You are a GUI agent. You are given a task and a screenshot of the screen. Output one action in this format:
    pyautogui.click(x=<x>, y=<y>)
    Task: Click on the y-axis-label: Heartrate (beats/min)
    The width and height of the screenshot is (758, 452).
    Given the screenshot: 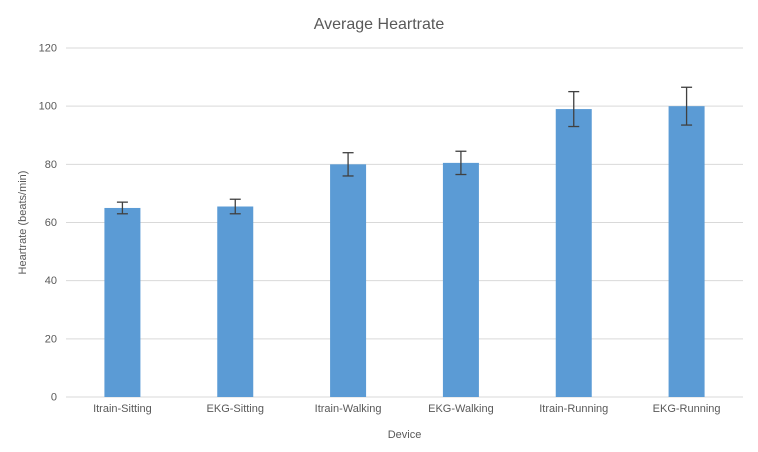 What is the action you would take?
    pyautogui.click(x=23, y=223)
    